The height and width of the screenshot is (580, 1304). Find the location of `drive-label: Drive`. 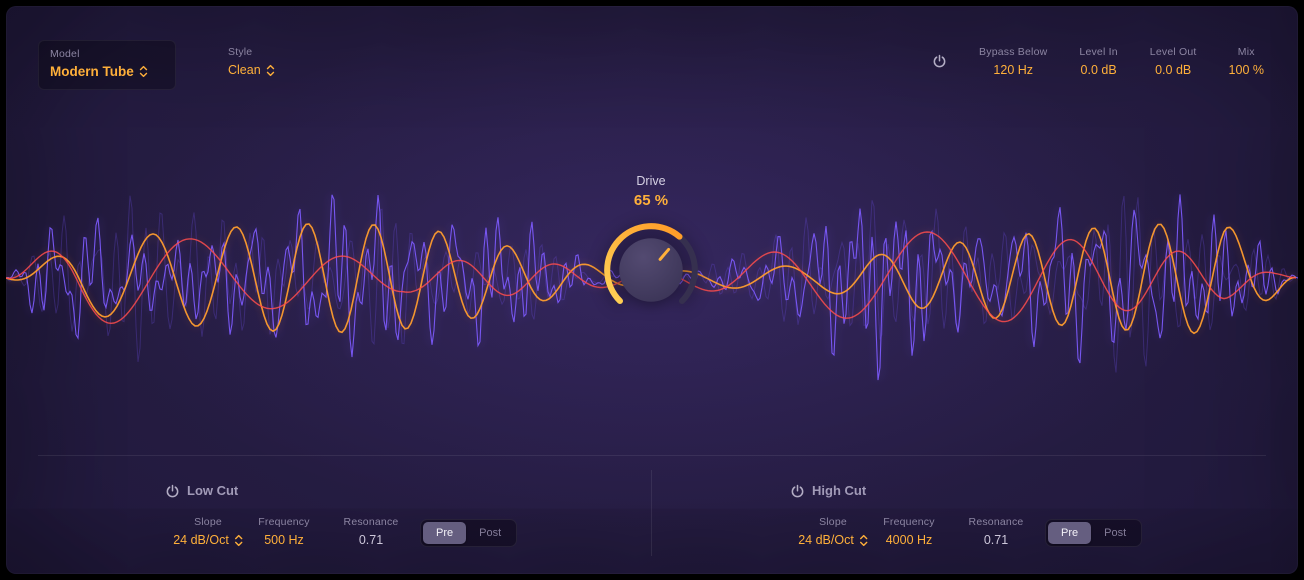

drive-label: Drive is located at coordinates (651, 181).